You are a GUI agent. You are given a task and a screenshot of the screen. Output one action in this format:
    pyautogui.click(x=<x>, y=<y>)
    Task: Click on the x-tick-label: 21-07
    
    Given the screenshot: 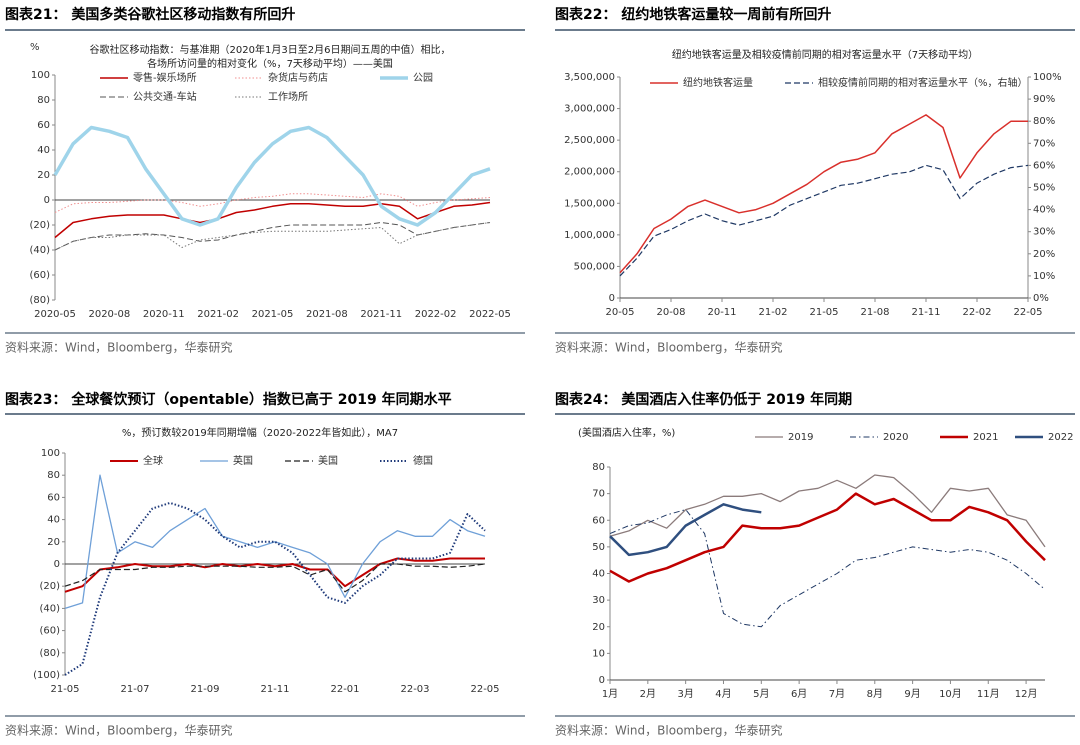 What is the action you would take?
    pyautogui.click(x=134, y=689)
    